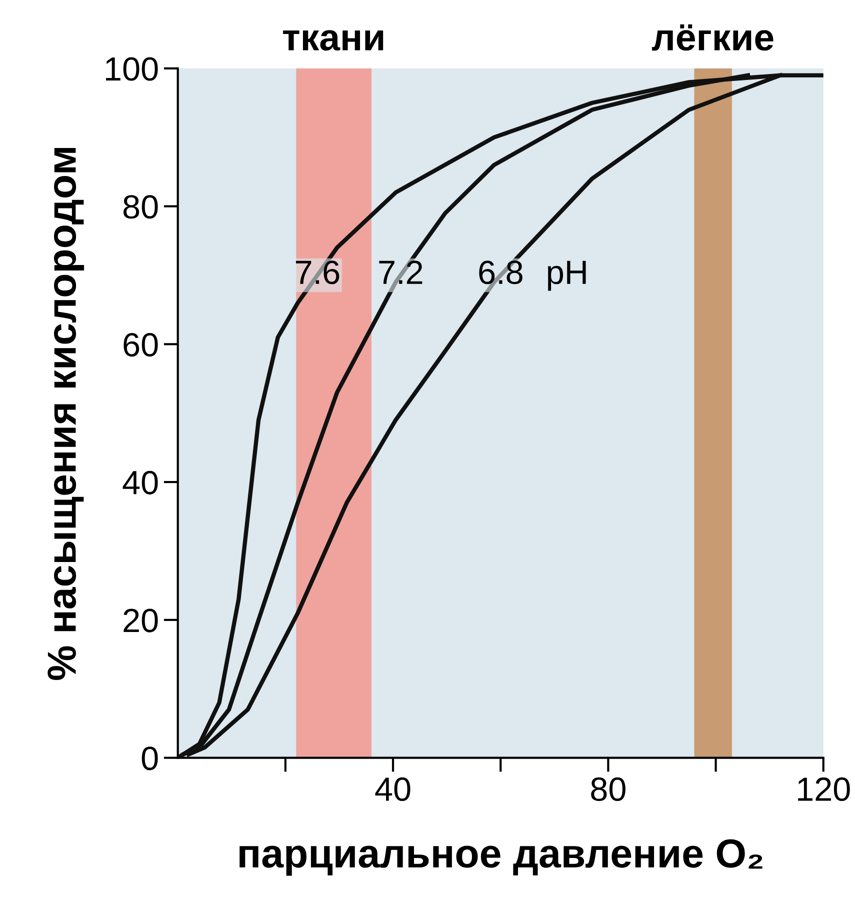  What do you see at coordinates (141, 344) in the screenshot?
I see `y-tick-label: 60` at bounding box center [141, 344].